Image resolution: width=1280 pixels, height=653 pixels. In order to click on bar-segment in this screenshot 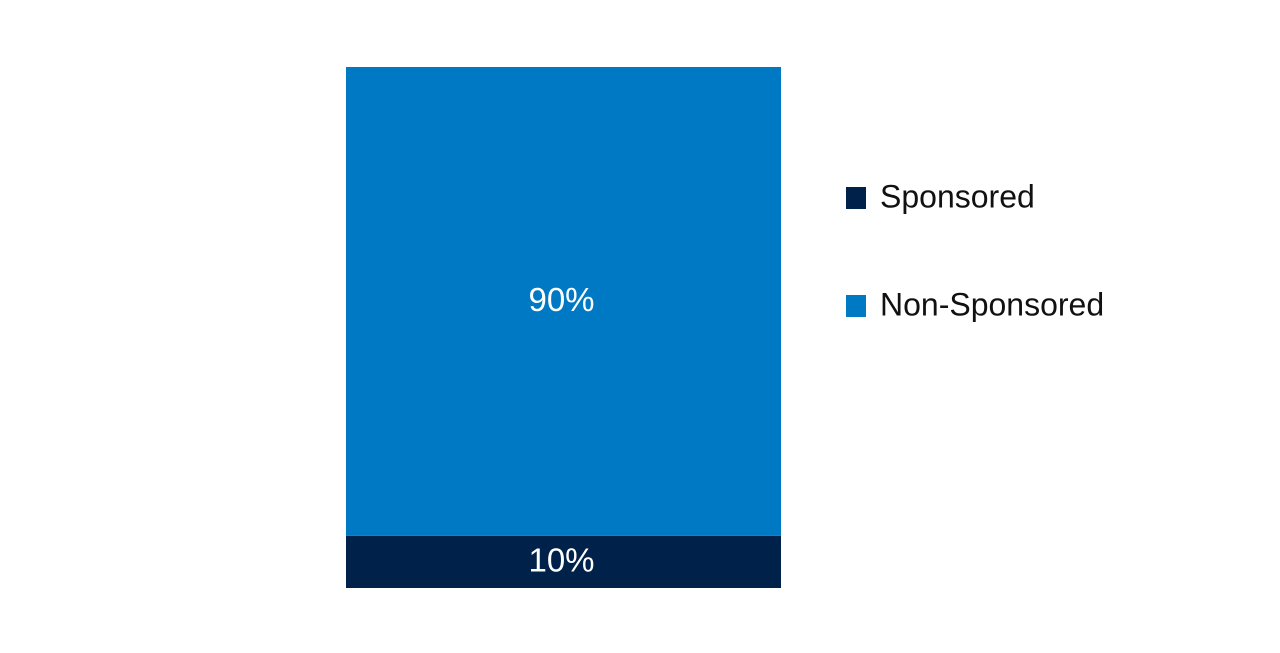, I will do `click(563, 561)`.